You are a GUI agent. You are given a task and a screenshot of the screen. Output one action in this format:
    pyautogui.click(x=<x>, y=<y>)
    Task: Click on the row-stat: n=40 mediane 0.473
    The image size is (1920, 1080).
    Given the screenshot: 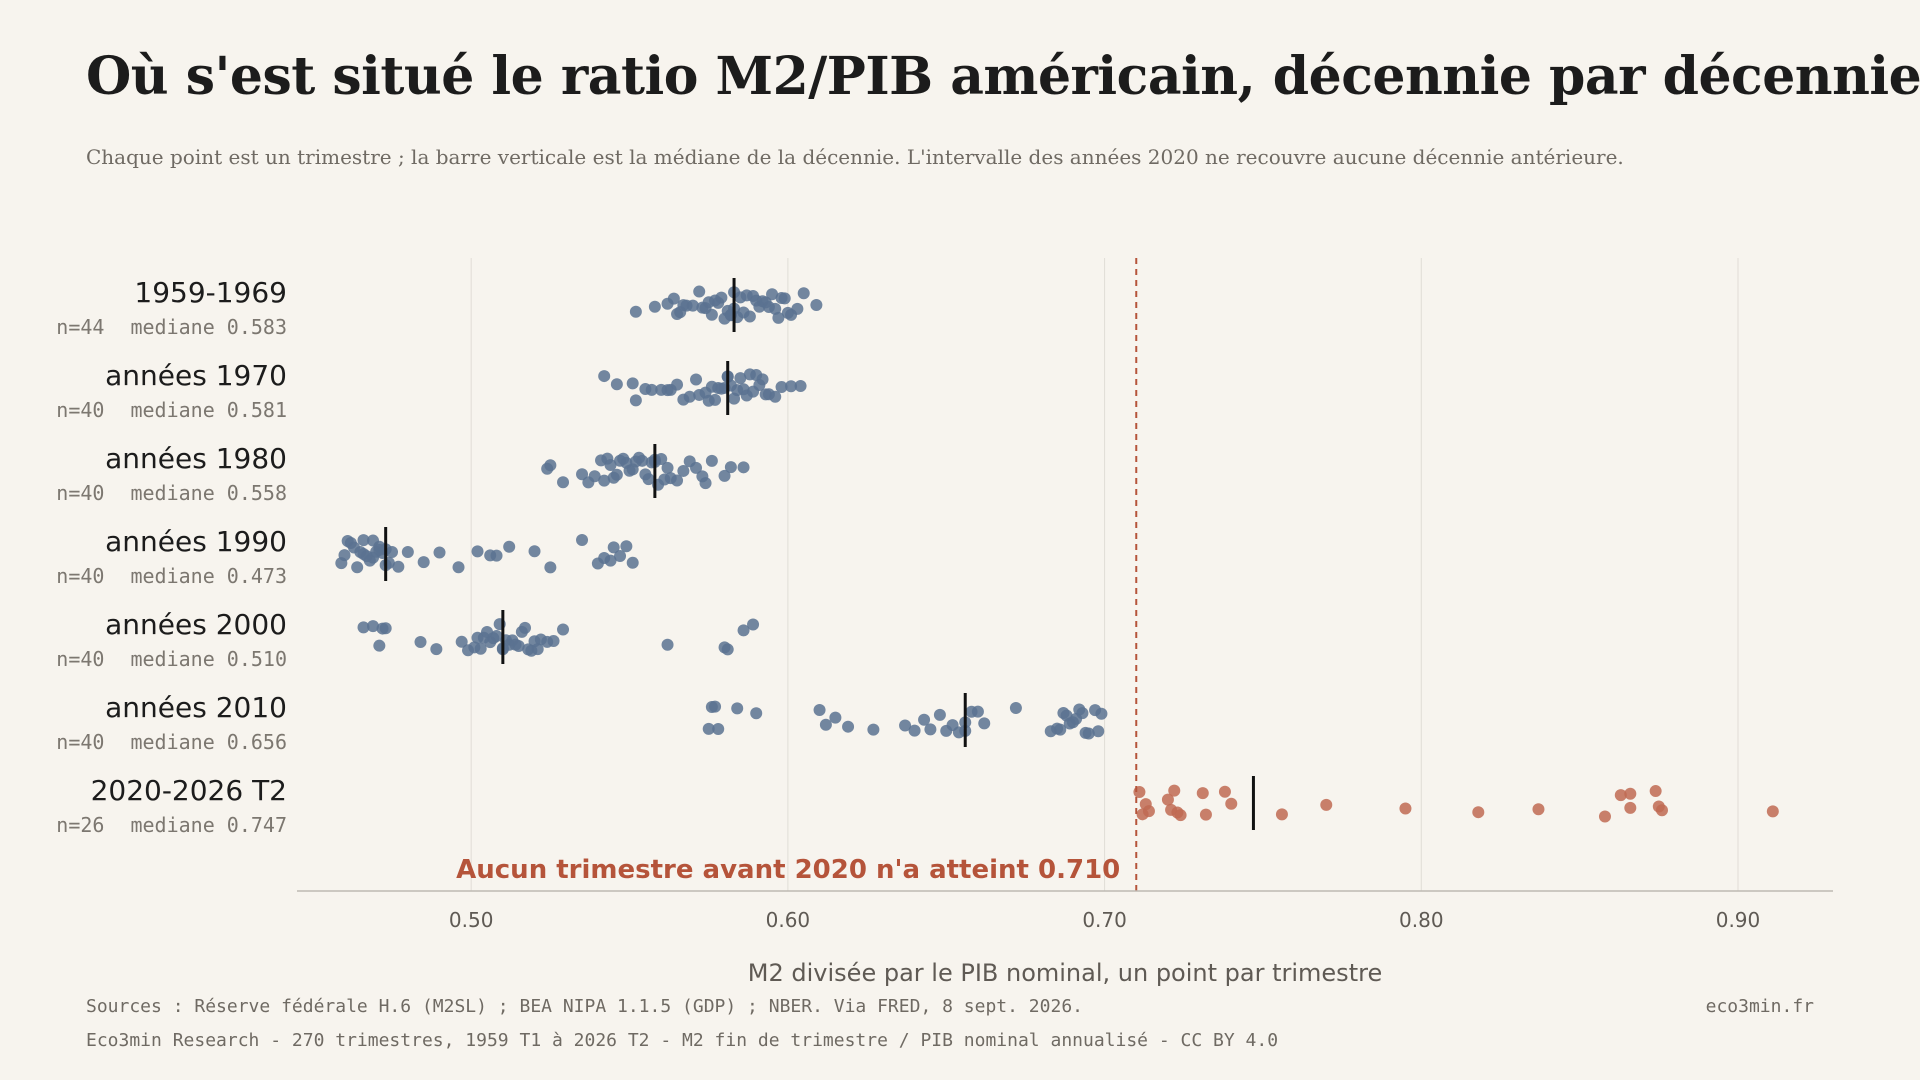 What is the action you would take?
    pyautogui.click(x=171, y=576)
    